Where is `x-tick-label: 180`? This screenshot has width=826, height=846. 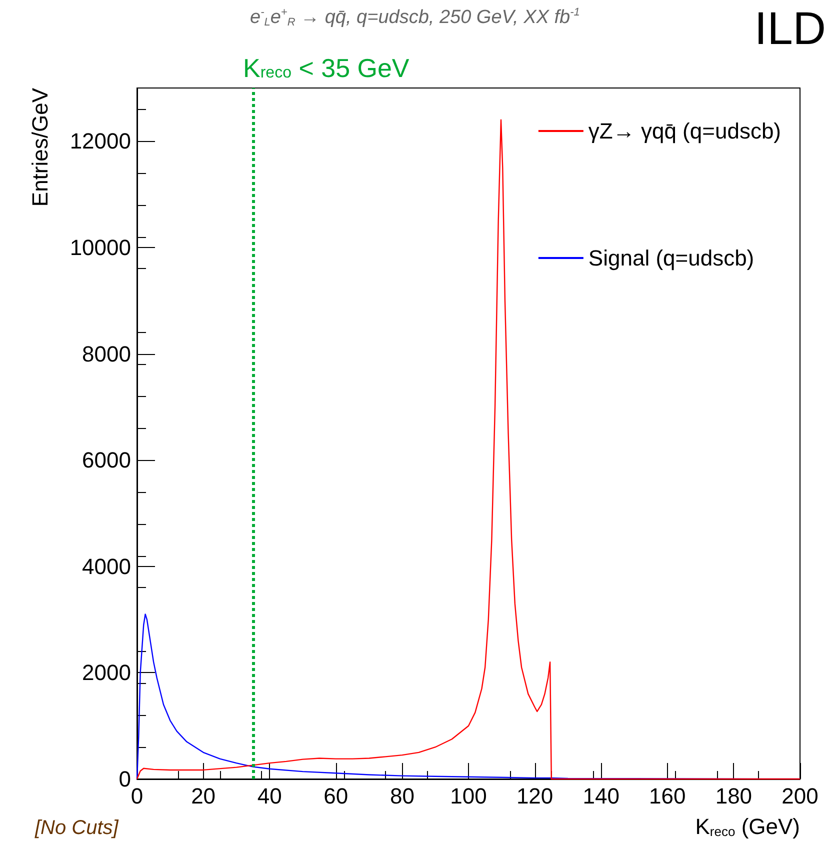
x-tick-label: 180 is located at coordinates (733, 796).